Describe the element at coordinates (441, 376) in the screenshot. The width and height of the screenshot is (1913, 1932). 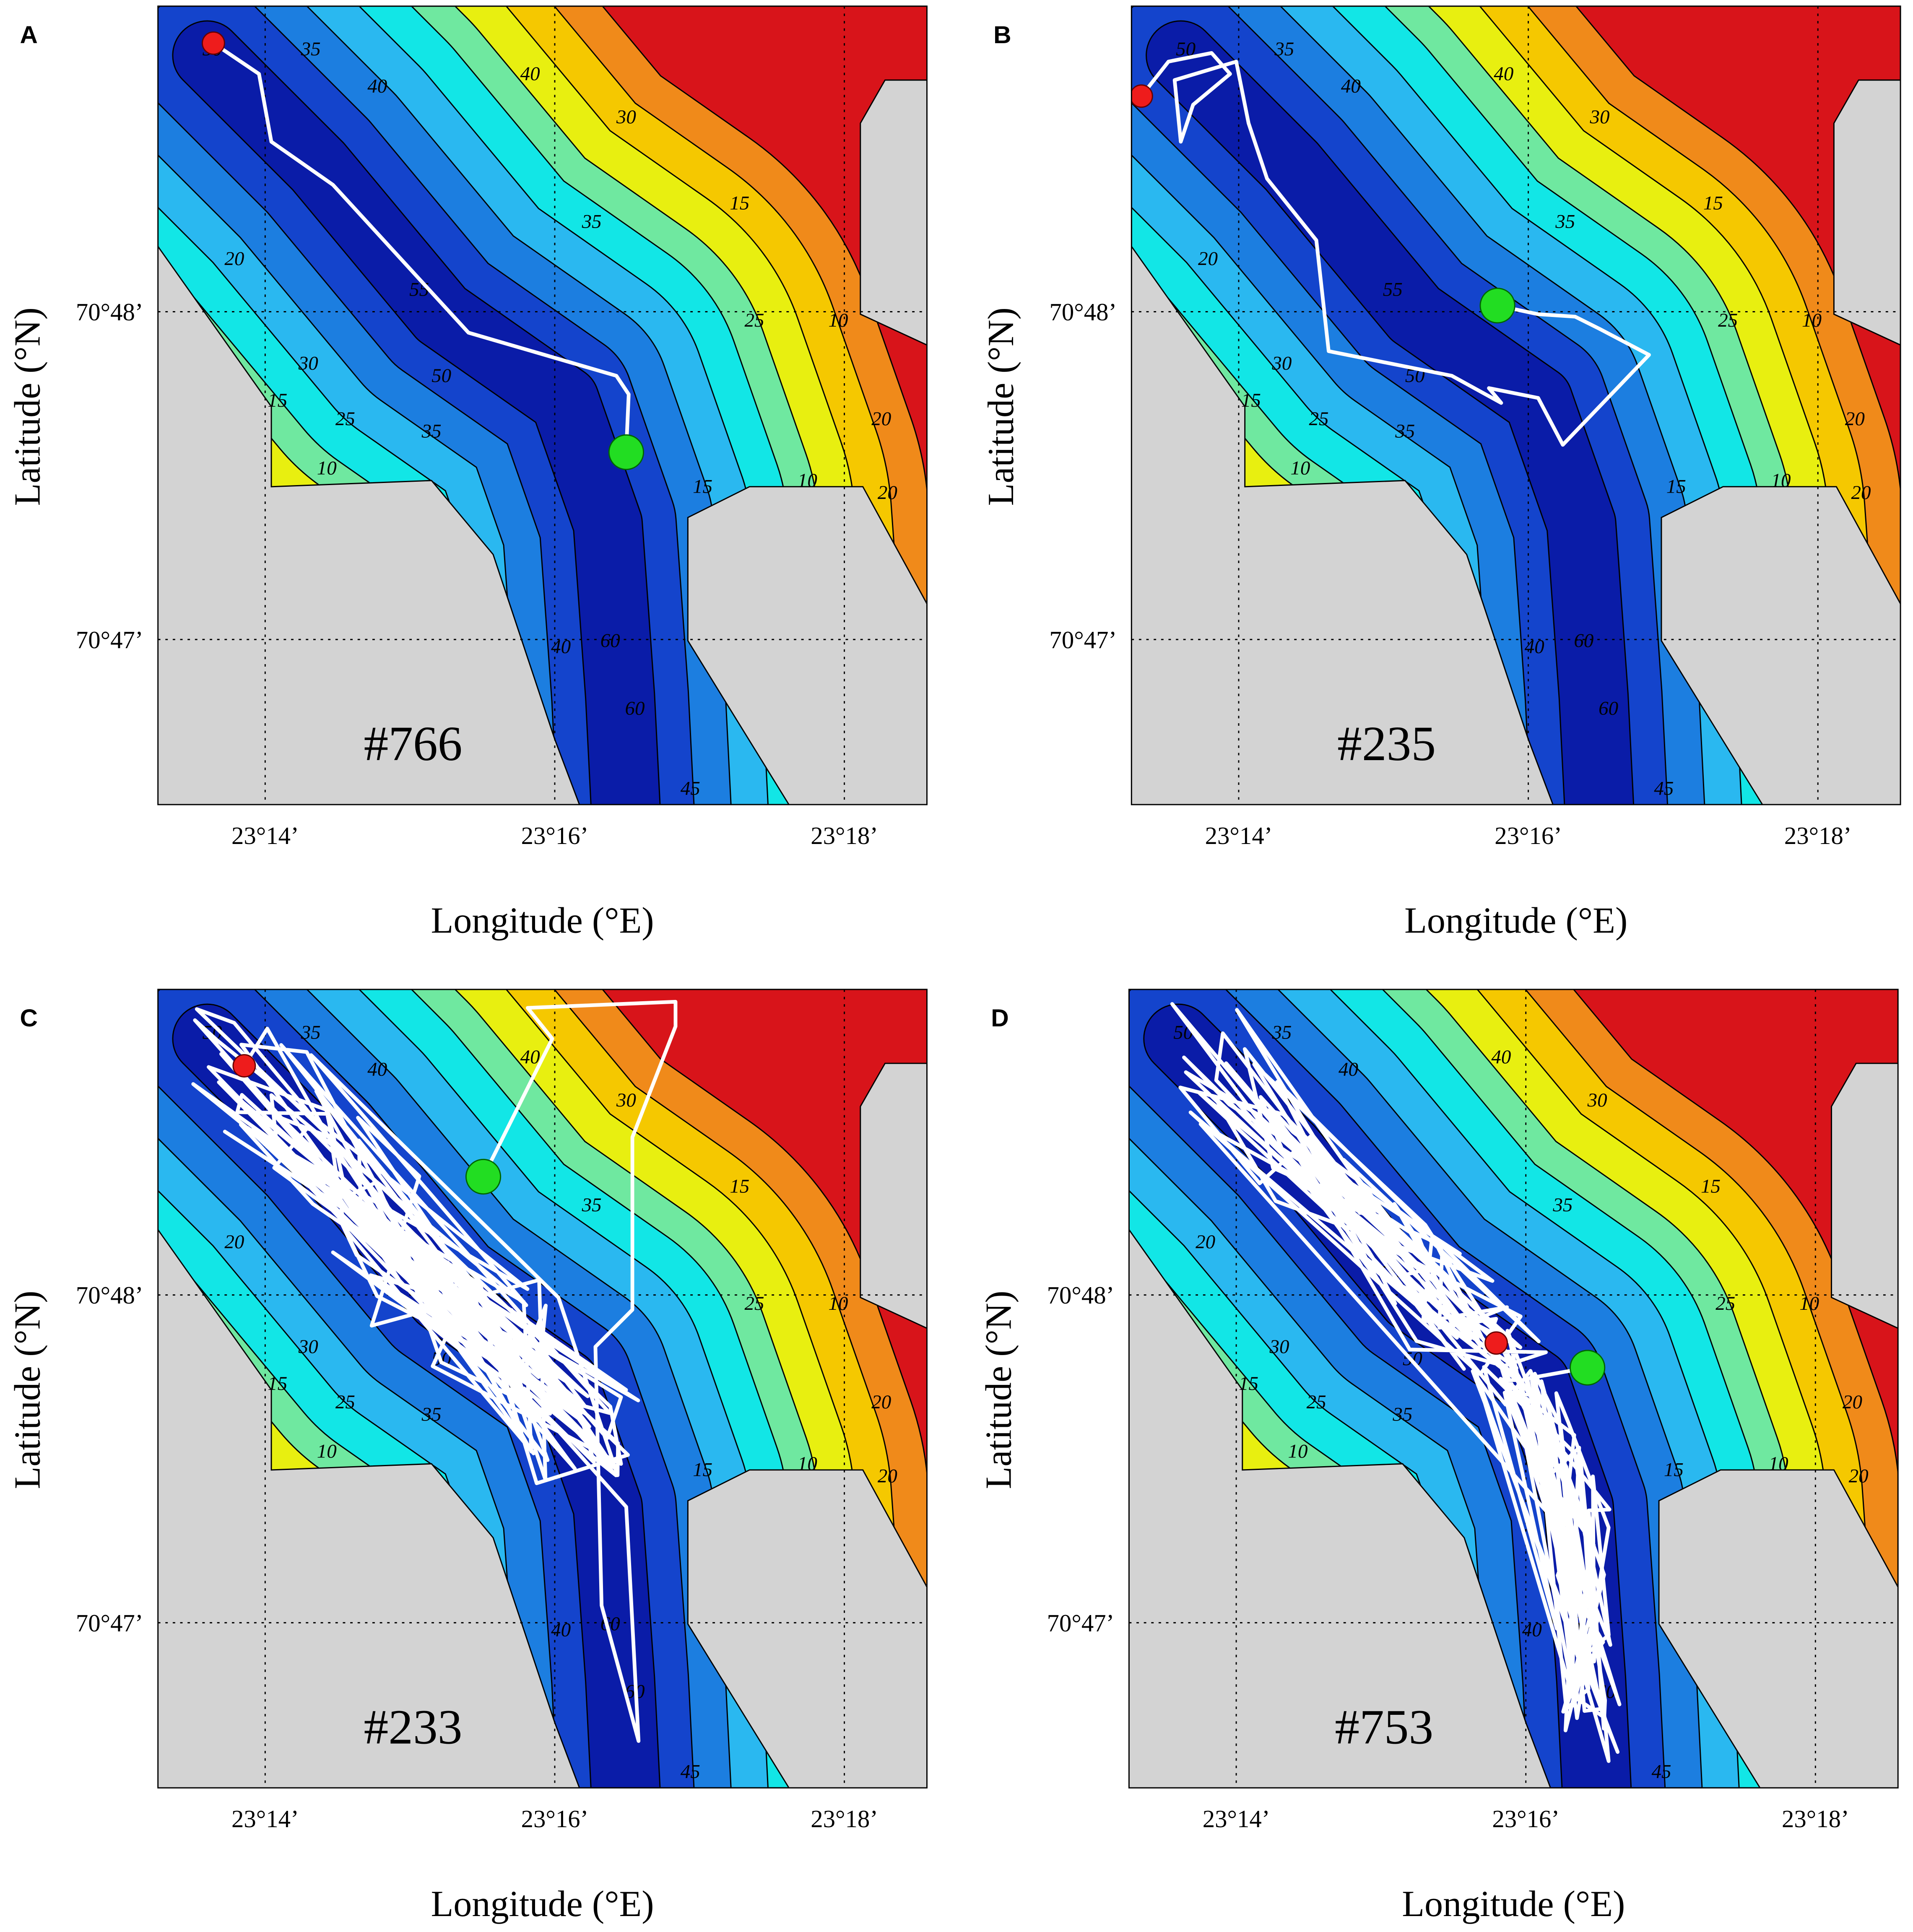
I see `contour-label: 50` at that location.